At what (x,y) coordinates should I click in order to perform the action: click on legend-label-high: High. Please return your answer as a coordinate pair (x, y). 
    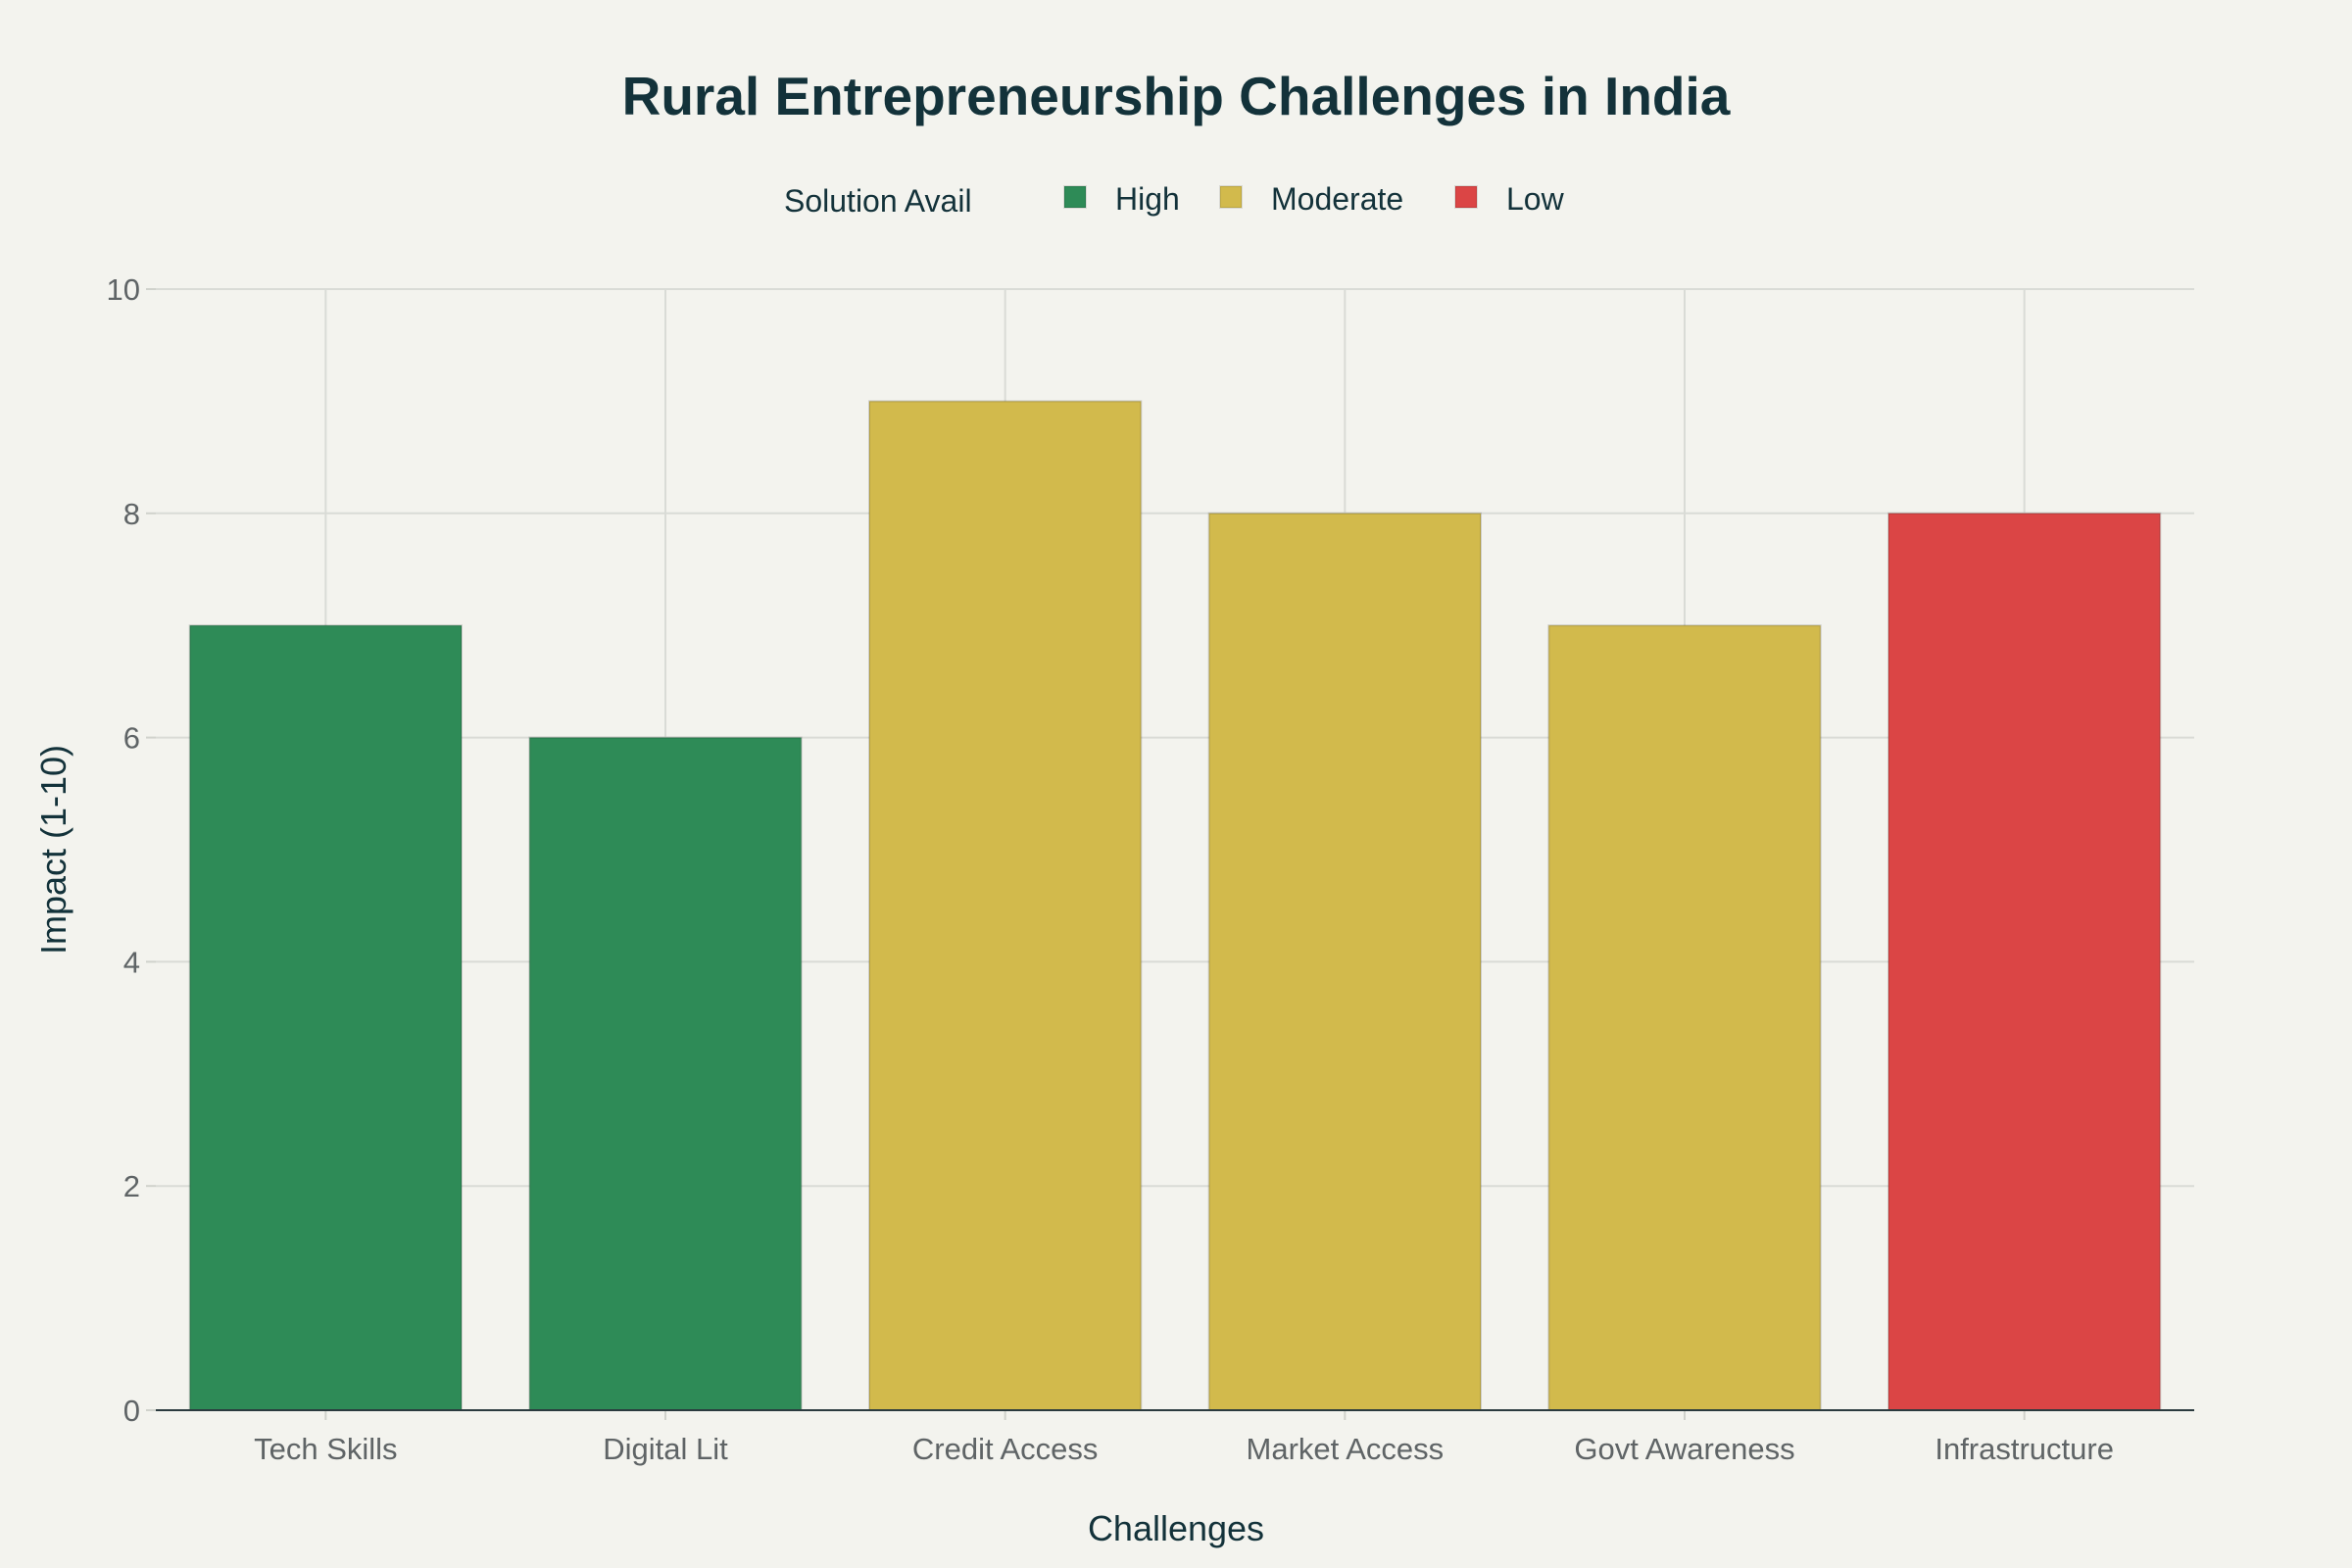
    Looking at the image, I should click on (1147, 199).